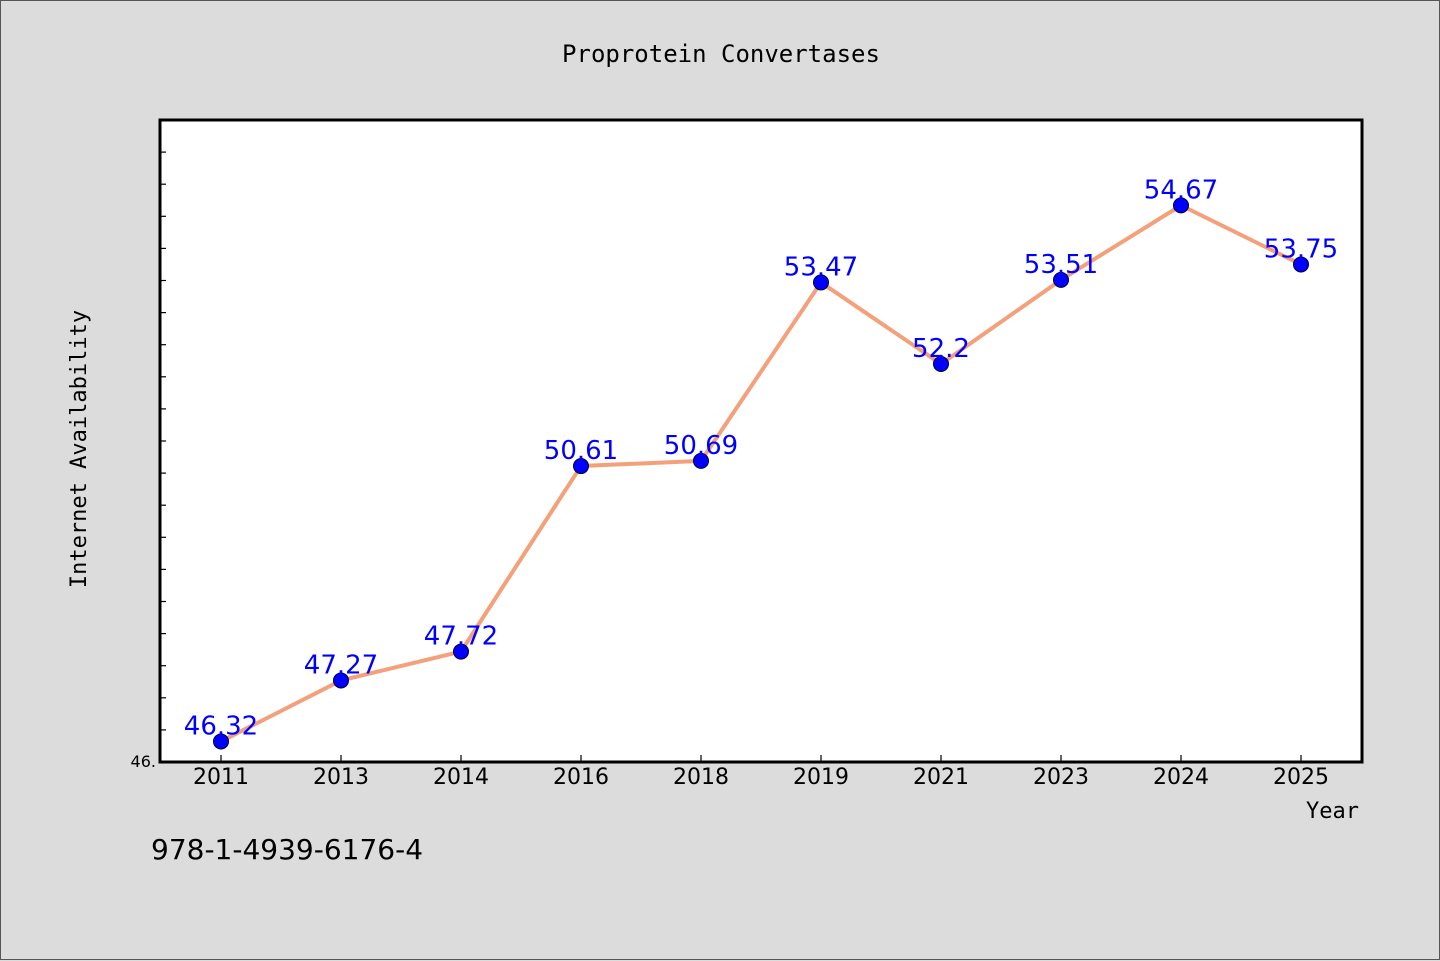 Image resolution: width=1440 pixels, height=961 pixels. Describe the element at coordinates (341, 665) in the screenshot. I see `data-label: 47.27` at that location.